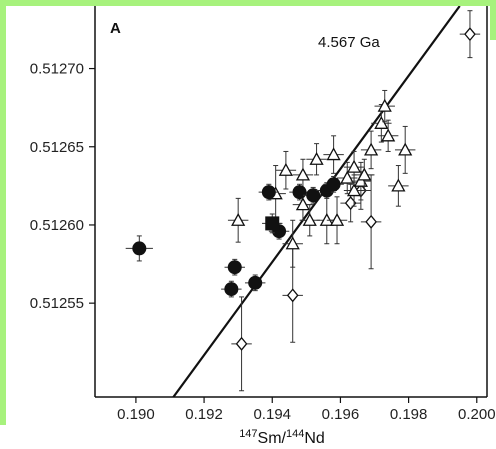 Image resolution: width=496 pixels, height=449 pixels. I want to click on x-tick-label: 0.192, so click(204, 414).